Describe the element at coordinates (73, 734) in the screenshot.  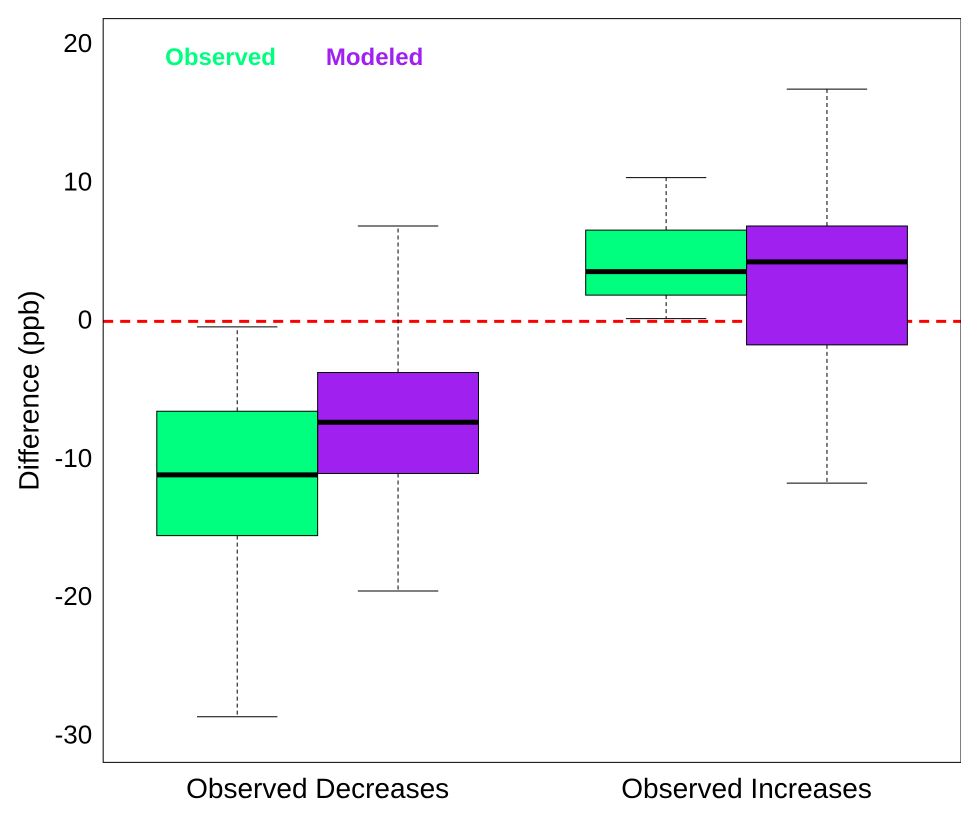
I see `y-tick-label: -30` at that location.